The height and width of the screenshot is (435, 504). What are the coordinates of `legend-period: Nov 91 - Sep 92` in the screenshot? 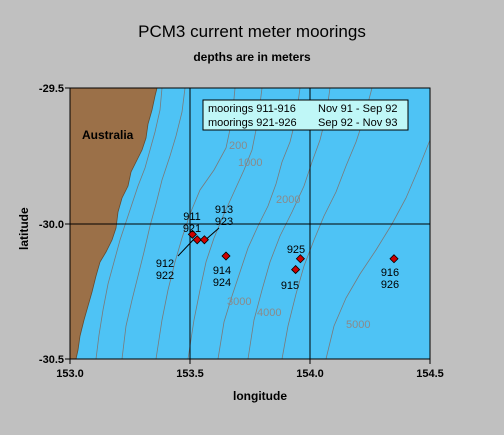 It's located at (358, 109).